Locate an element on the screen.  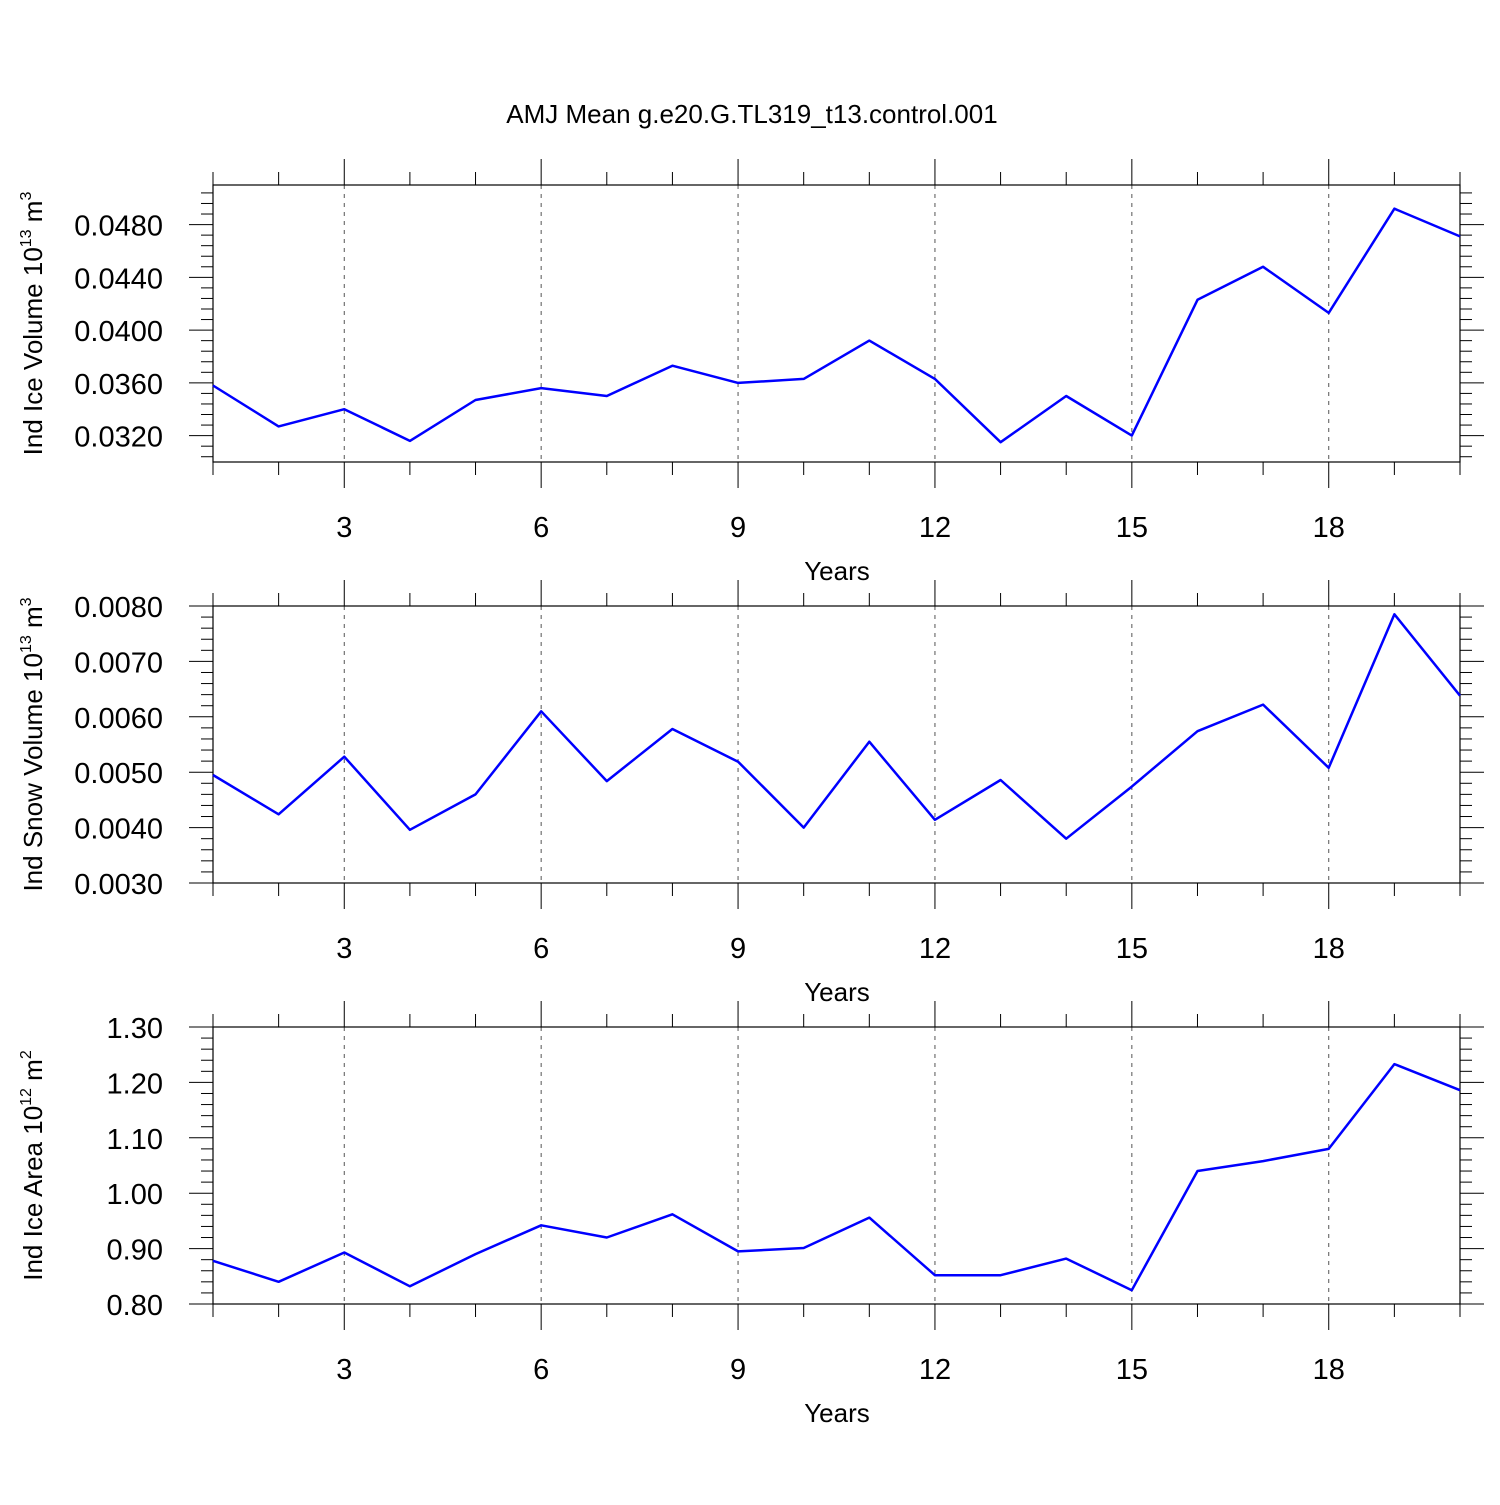
y-tick-label: 1.20 is located at coordinates (135, 1084).